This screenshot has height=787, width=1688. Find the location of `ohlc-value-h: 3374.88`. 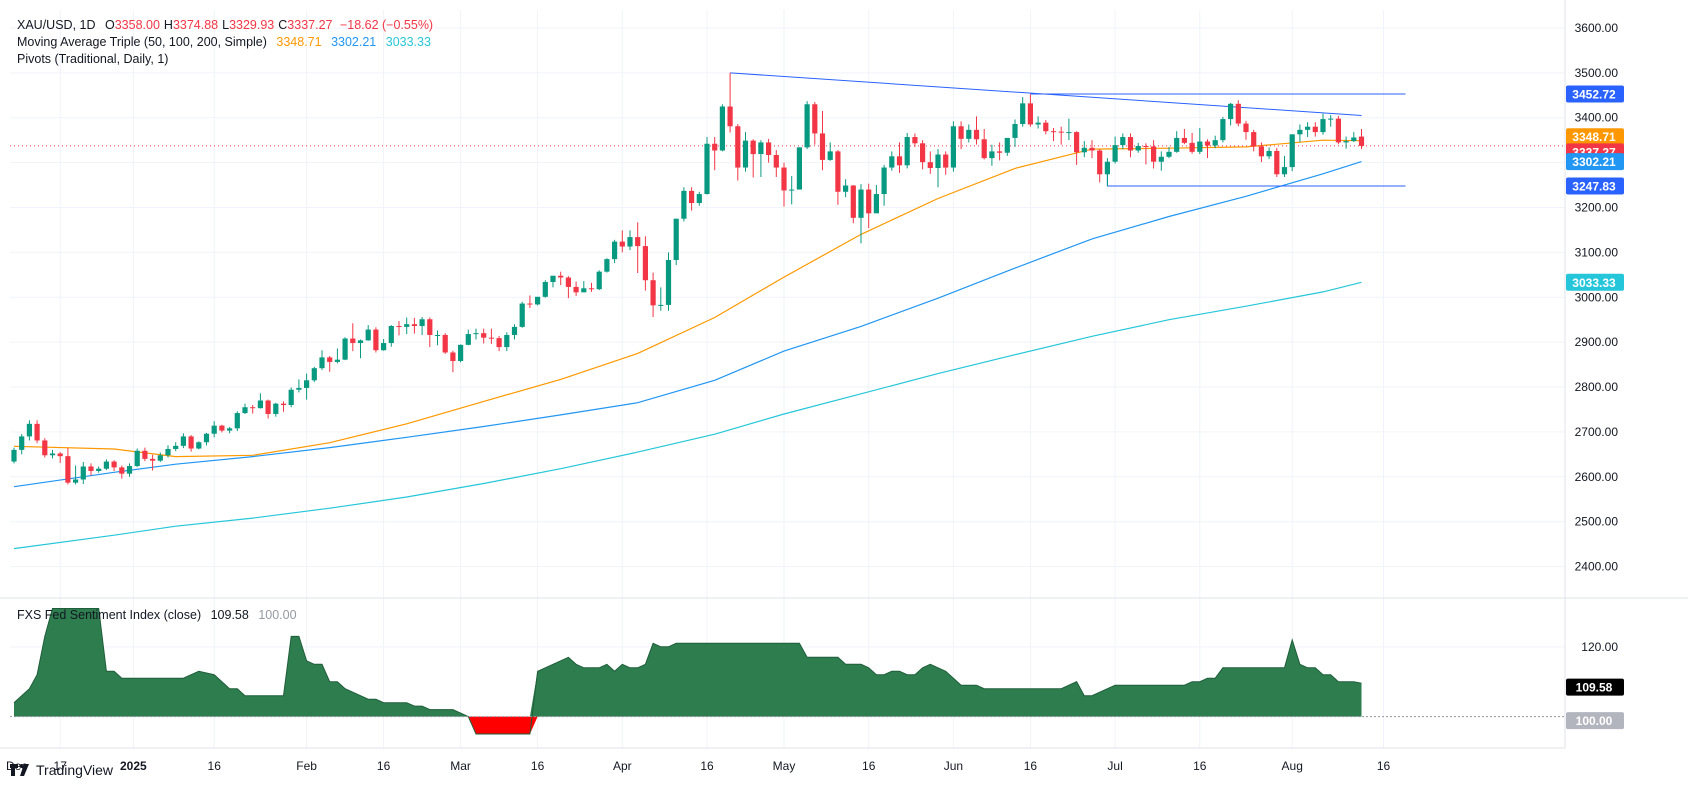

ohlc-value-h: 3374.88 is located at coordinates (195, 25).